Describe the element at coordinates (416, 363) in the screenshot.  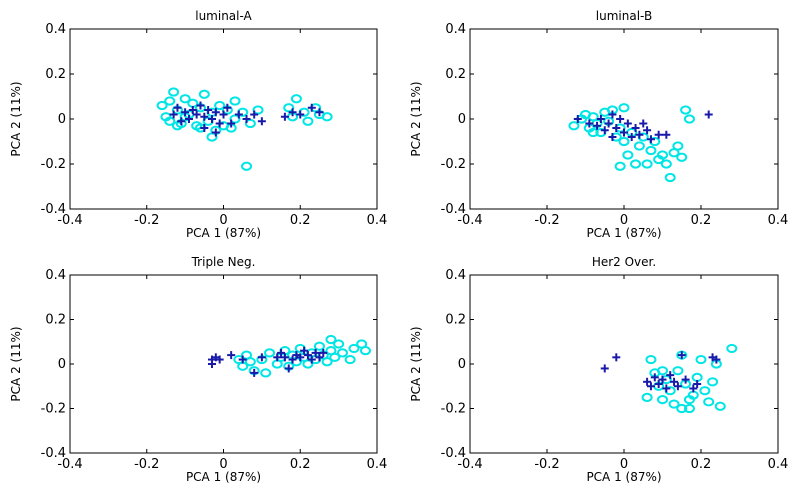
I see `y-axis-label: PCA 2 (11%)` at that location.